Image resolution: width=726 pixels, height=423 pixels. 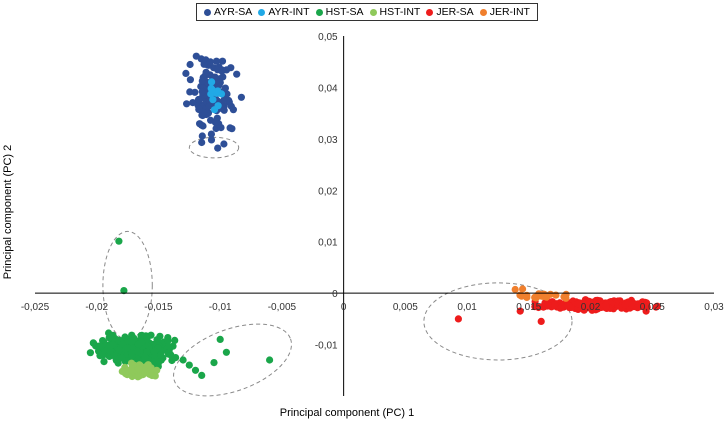 What do you see at coordinates (328, 140) in the screenshot?
I see `y-tick-label: 0,03` at bounding box center [328, 140].